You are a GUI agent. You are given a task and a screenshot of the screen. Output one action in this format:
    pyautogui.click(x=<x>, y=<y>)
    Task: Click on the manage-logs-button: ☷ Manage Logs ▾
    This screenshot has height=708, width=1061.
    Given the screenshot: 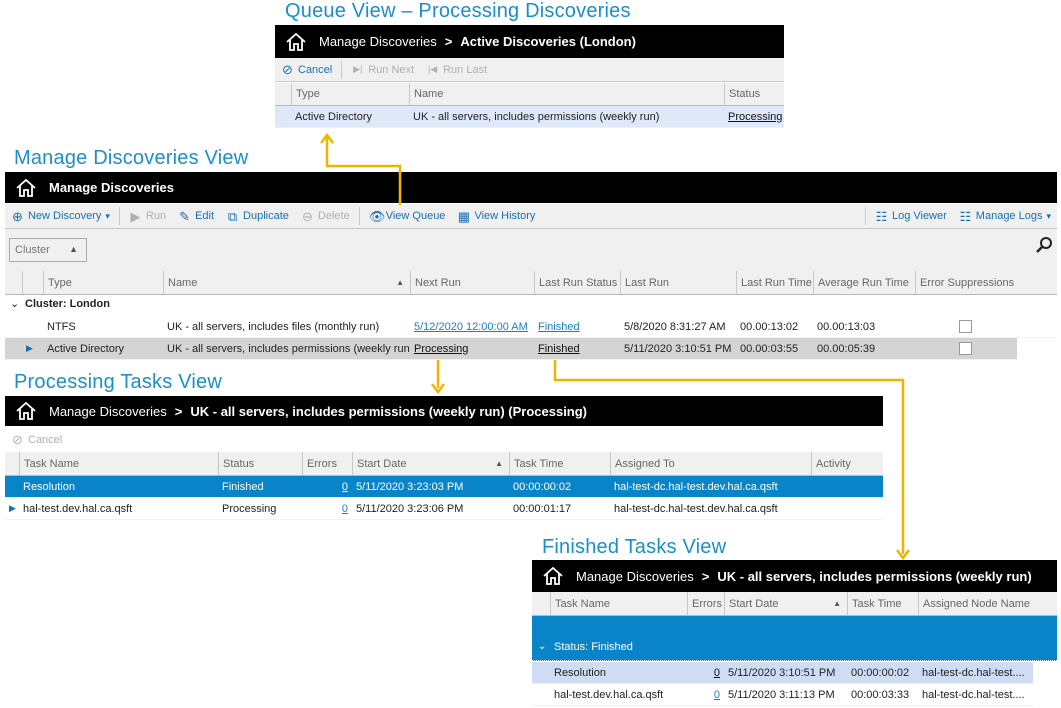 What is the action you would take?
    pyautogui.click(x=1005, y=216)
    